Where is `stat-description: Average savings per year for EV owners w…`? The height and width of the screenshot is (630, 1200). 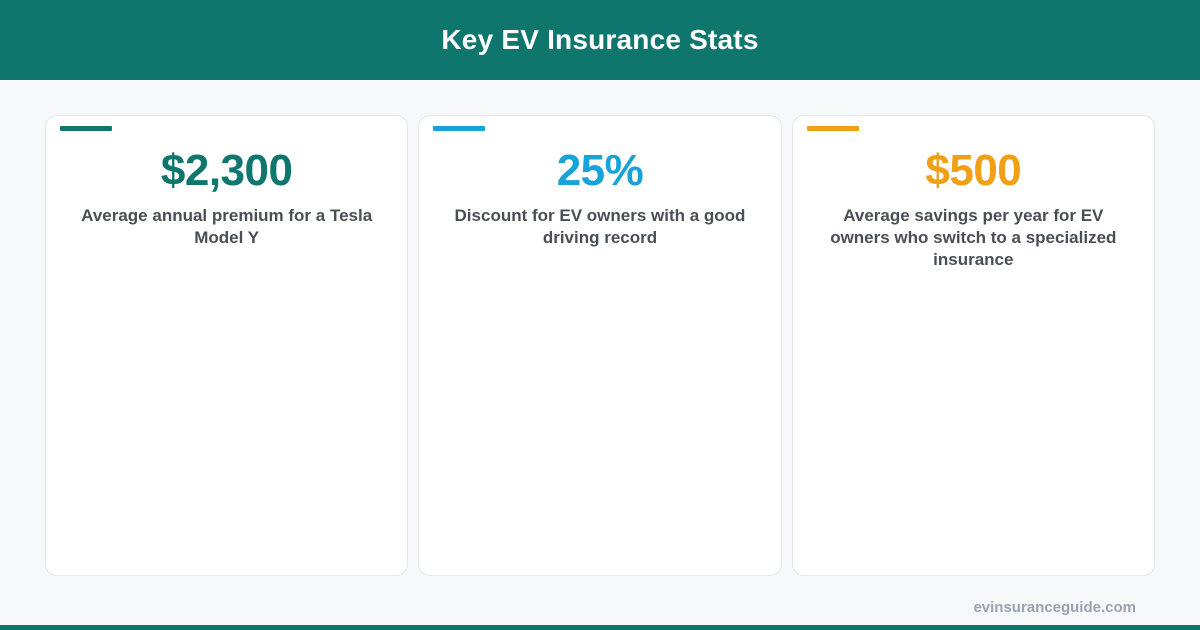 stat-description: Average savings per year for EV owners w… is located at coordinates (973, 237).